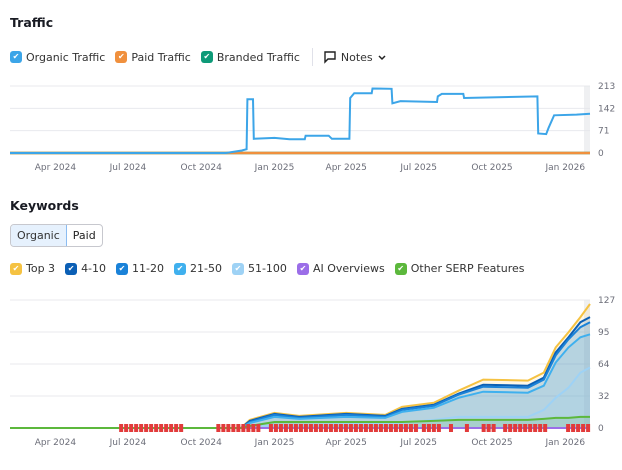 The width and height of the screenshot is (622, 470). Describe the element at coordinates (57, 57) in the screenshot. I see `legend-organic-traffic: ✔ Organic Traffic` at that location.